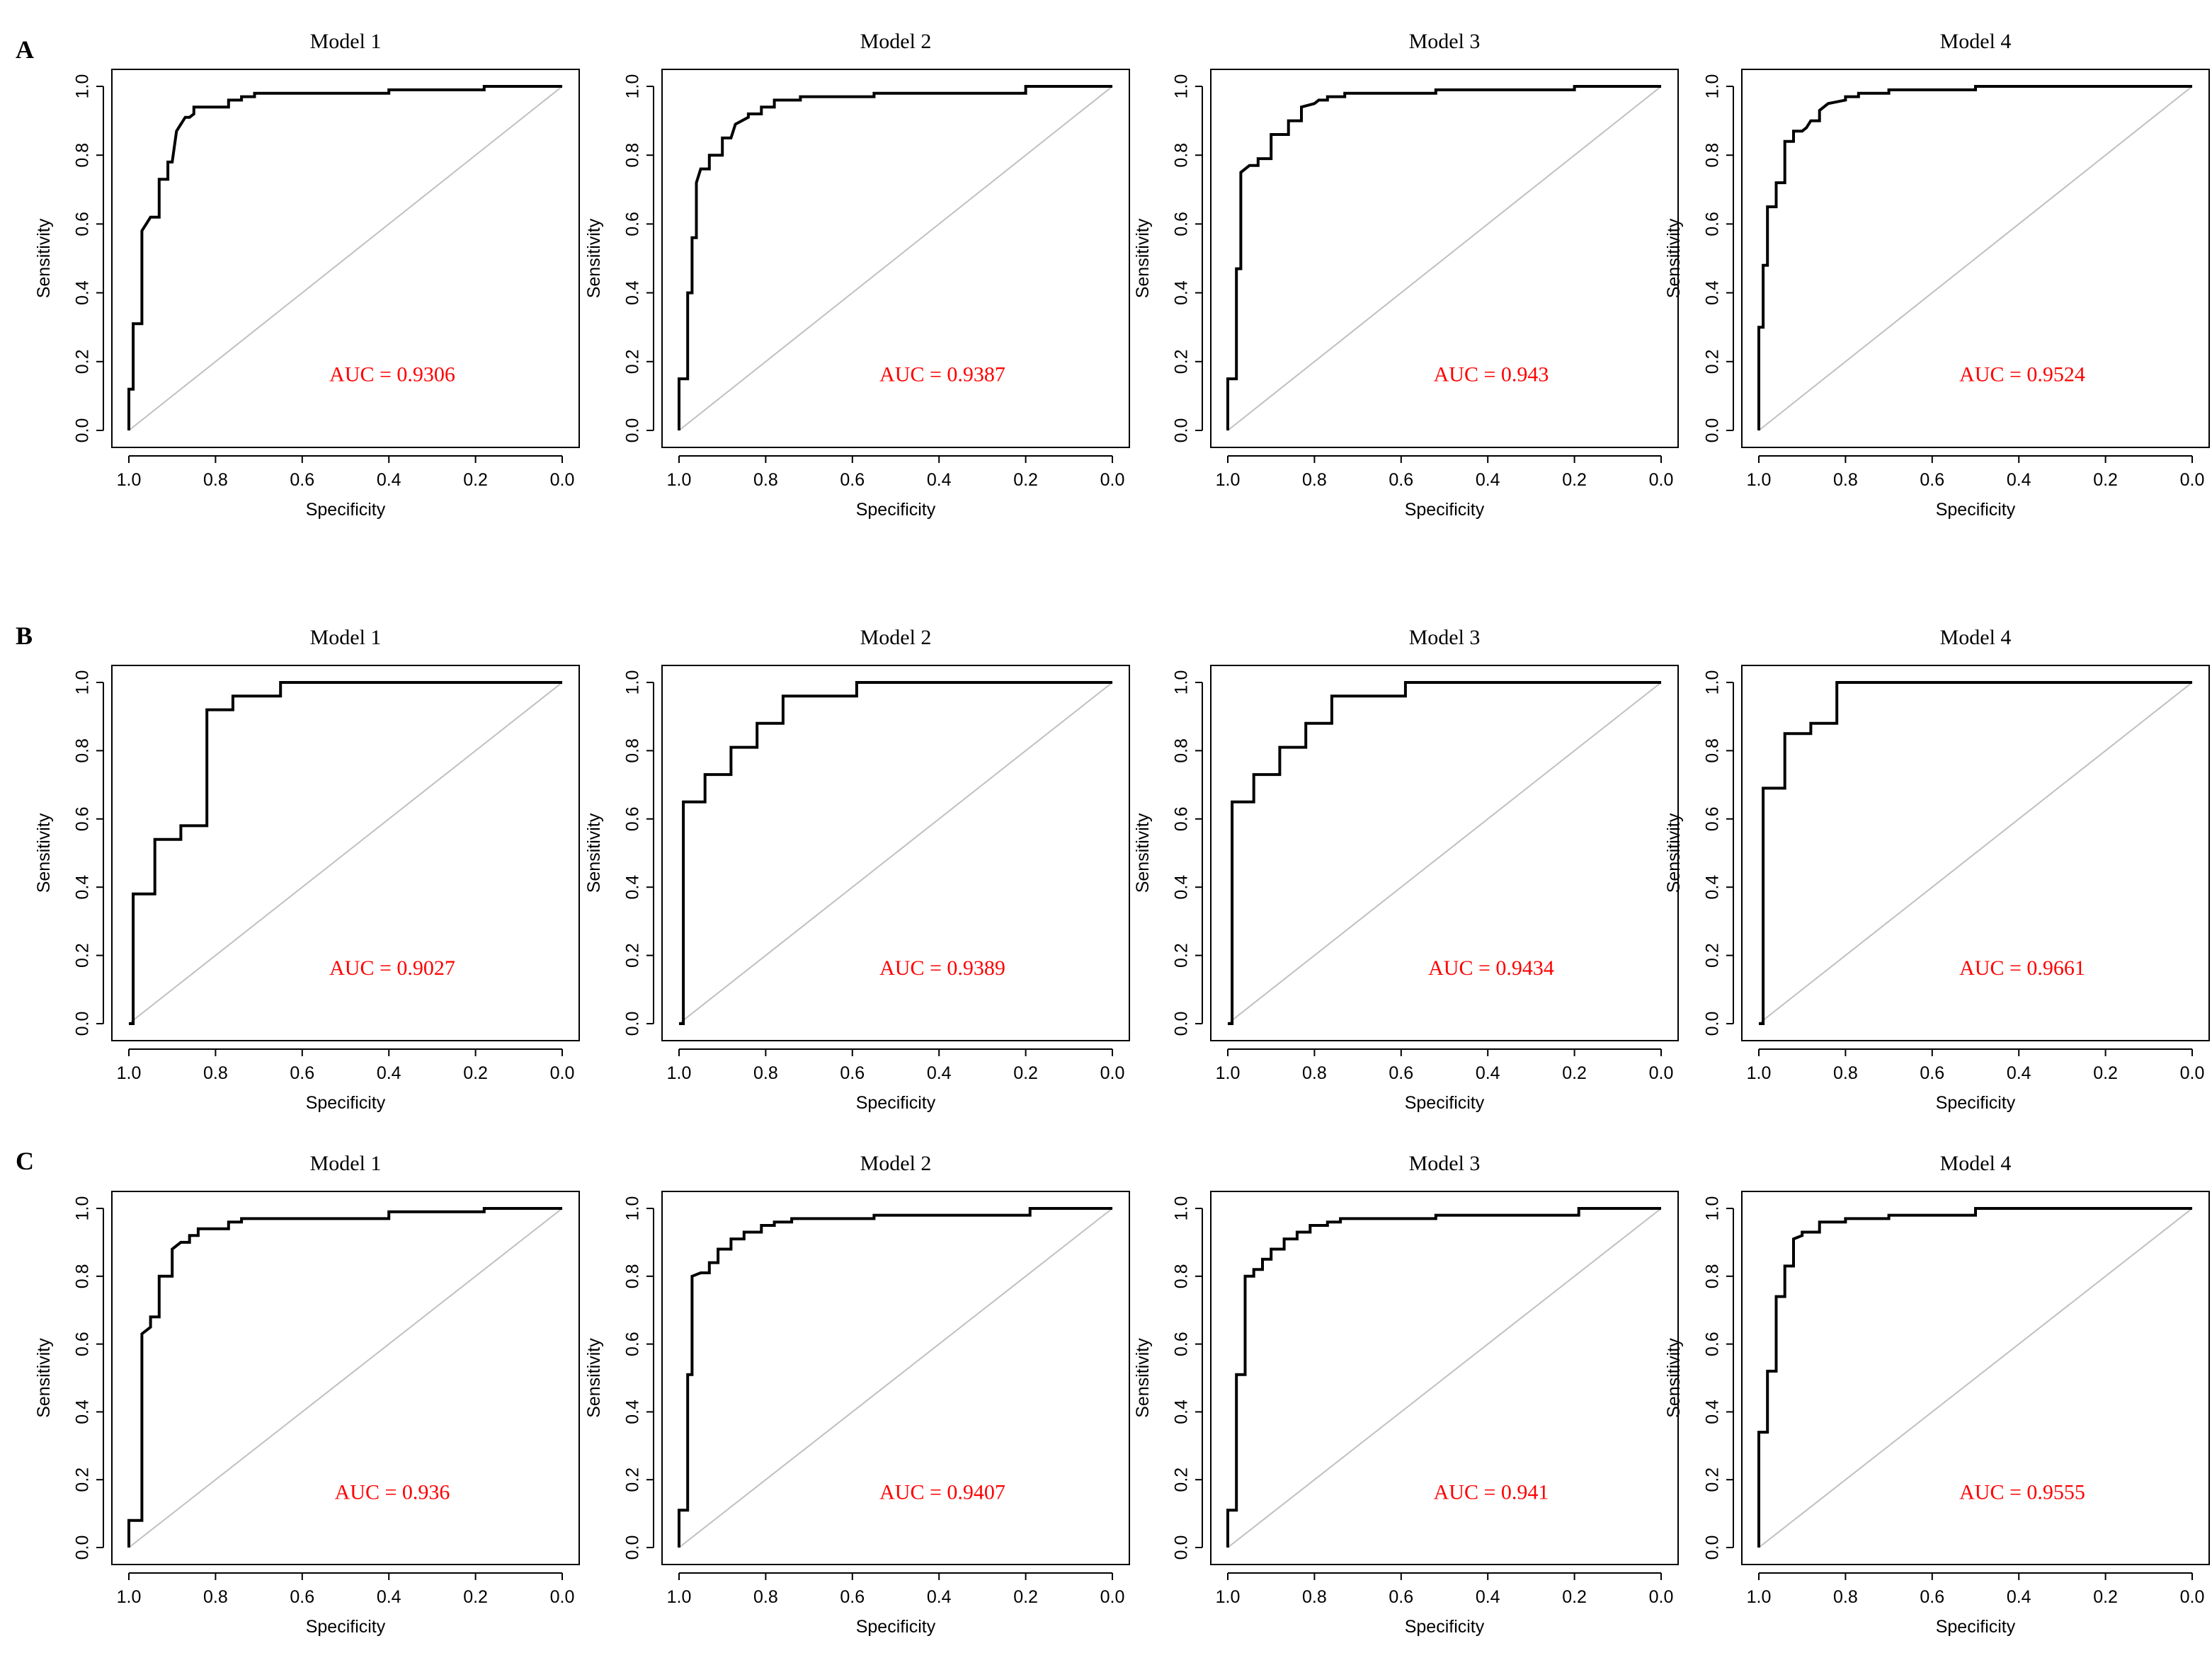 This screenshot has height=1653, width=2212. Describe the element at coordinates (942, 968) in the screenshot. I see `auc-annotation: AUC = 0.9389` at that location.